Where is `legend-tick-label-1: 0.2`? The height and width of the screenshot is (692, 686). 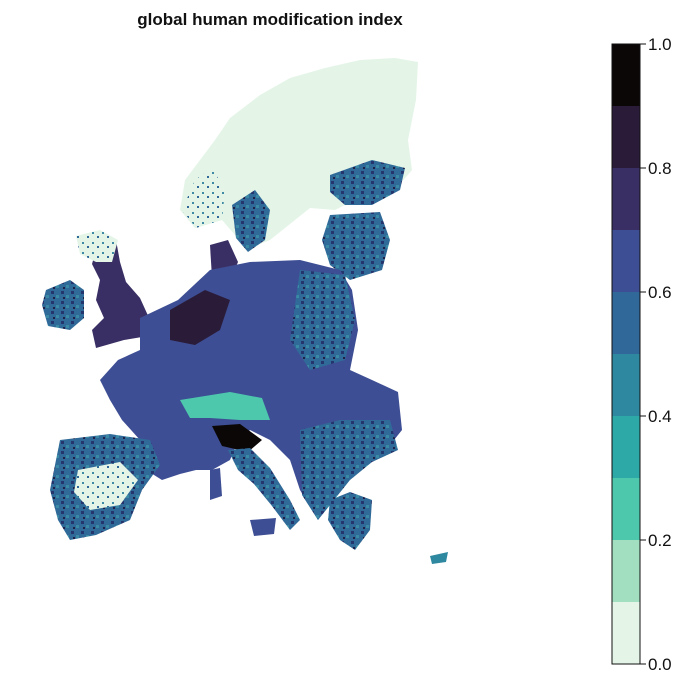
legend-tick-label-1: 0.2 is located at coordinates (660, 540).